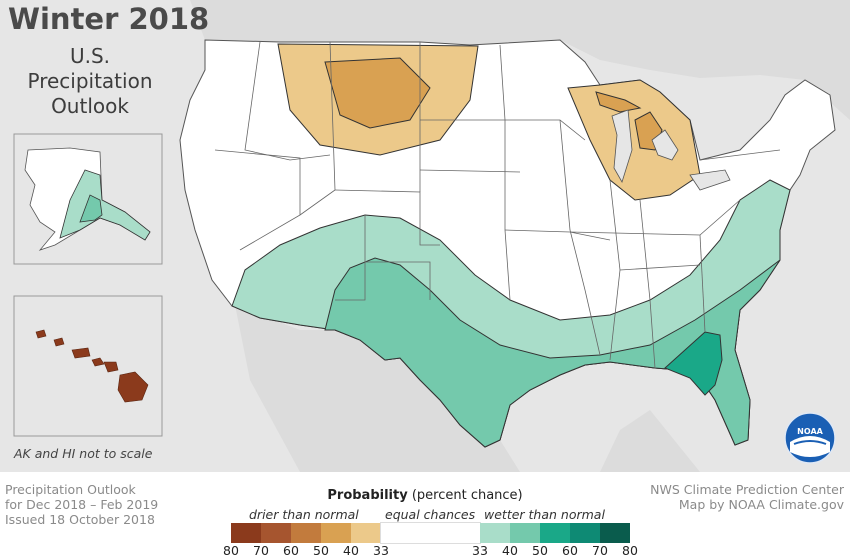 This screenshot has height=558, width=850. I want to click on legend-wetter-label: wetter than normal, so click(544, 514).